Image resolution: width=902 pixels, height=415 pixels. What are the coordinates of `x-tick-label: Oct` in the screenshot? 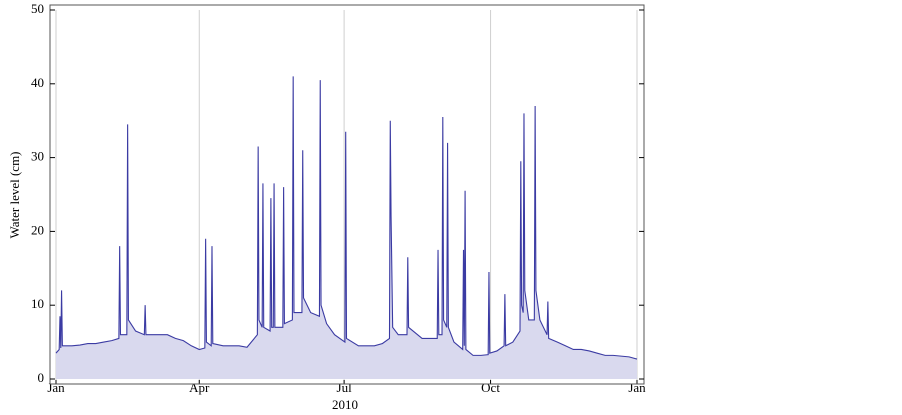 It's located at (490, 387).